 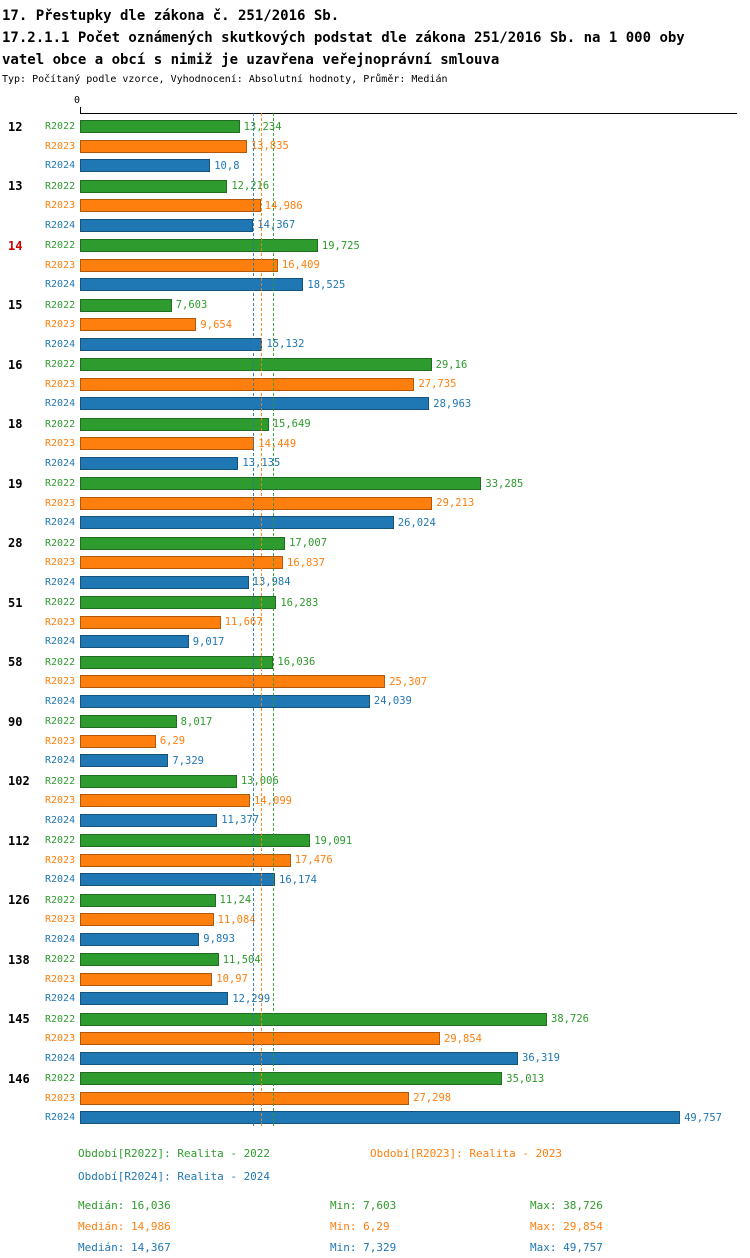 I want to click on bar-area: 9,893, so click(x=415, y=939).